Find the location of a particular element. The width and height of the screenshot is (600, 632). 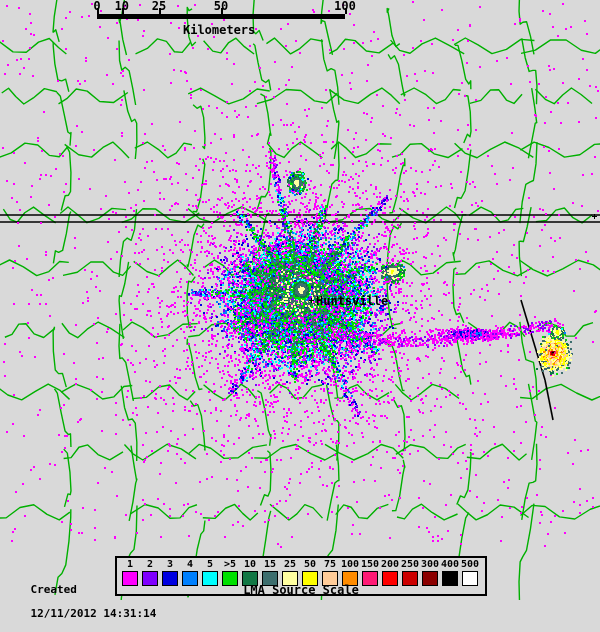

legend-entry: 100 is located at coordinates (350, 573).